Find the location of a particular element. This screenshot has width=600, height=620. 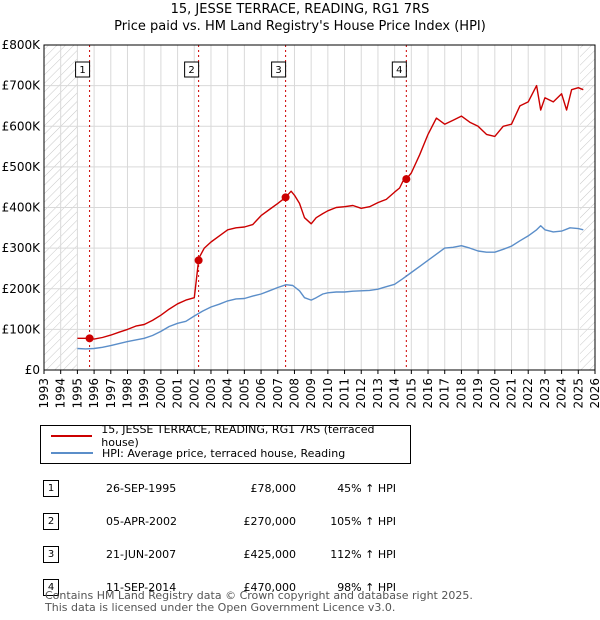

x-tick-label: 2003 is located at coordinates (211, 393).